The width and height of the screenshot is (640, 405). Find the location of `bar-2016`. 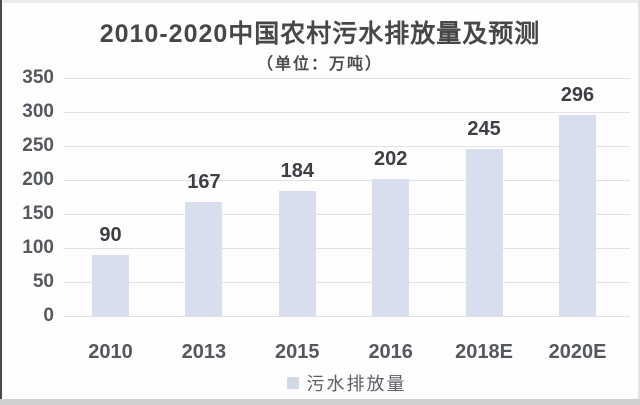

bar-2016 is located at coordinates (391, 247).